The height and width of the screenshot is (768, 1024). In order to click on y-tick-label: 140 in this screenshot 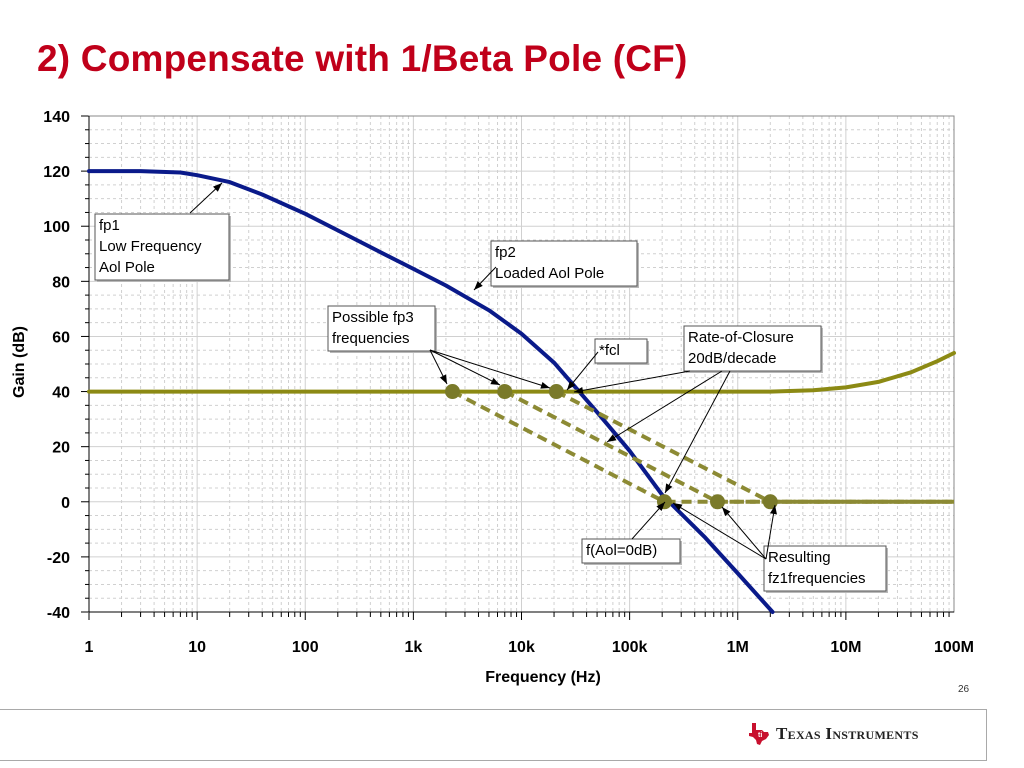, I will do `click(56, 117)`.